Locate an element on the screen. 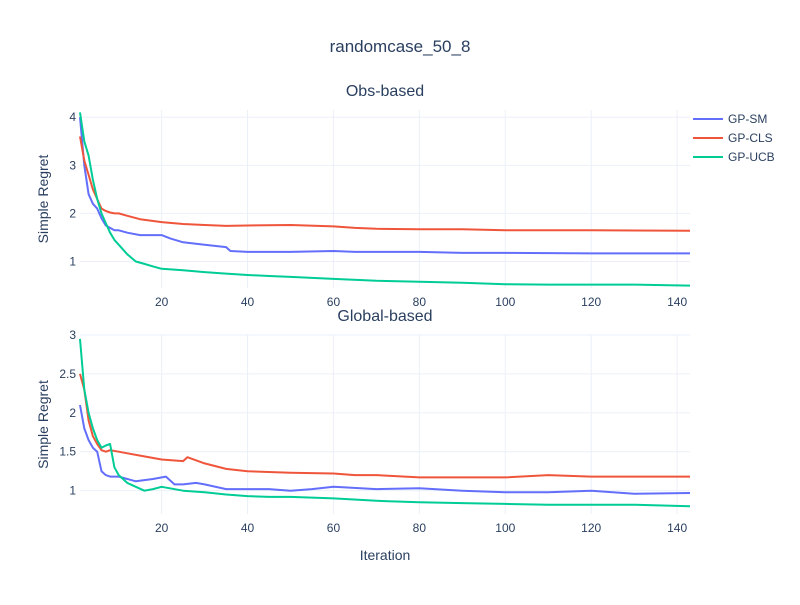 The width and height of the screenshot is (800, 605). subplot-title: Obs-based is located at coordinates (385, 91).